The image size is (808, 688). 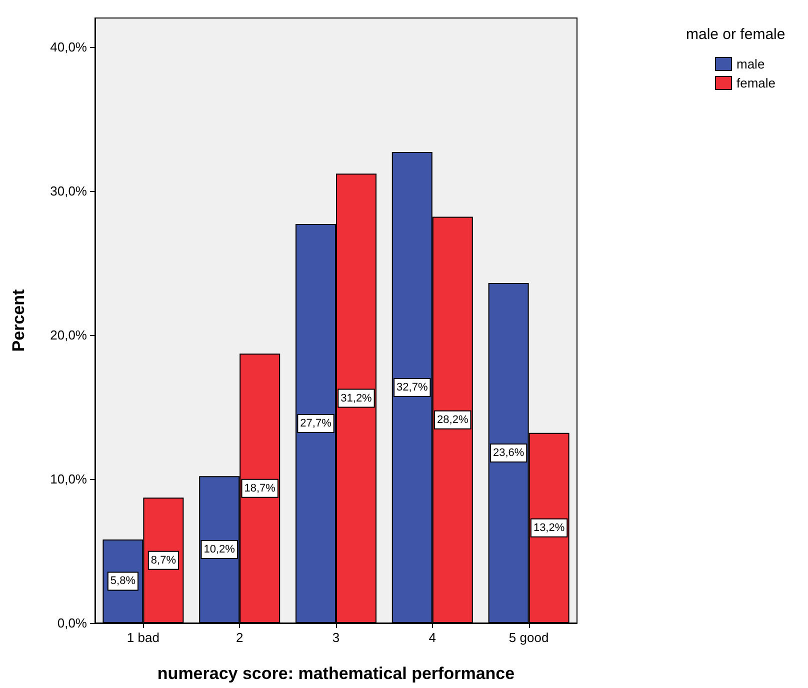 I want to click on data-label: 13,2%, so click(x=549, y=528).